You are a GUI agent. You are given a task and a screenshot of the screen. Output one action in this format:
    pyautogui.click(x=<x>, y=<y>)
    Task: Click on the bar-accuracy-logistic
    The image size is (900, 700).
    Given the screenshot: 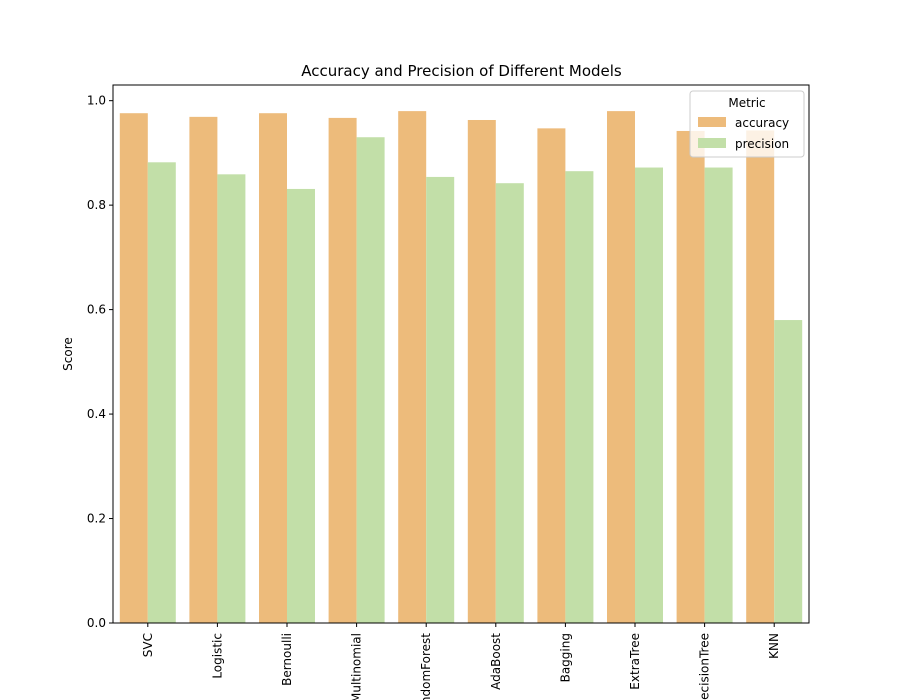 What is the action you would take?
    pyautogui.click(x=203, y=370)
    